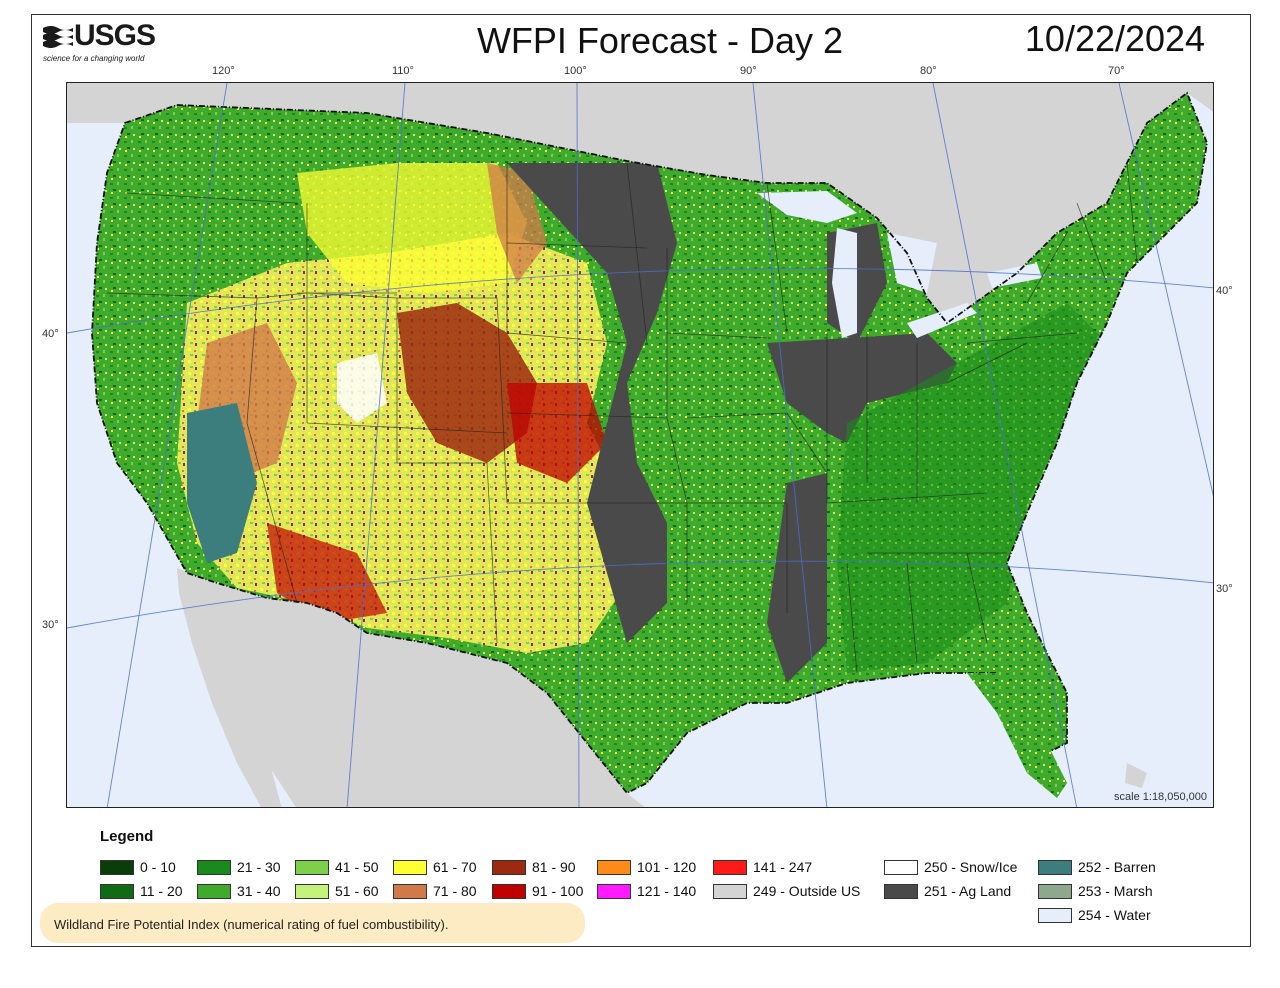  I want to click on legend-item: 101 - 120, so click(646, 867).